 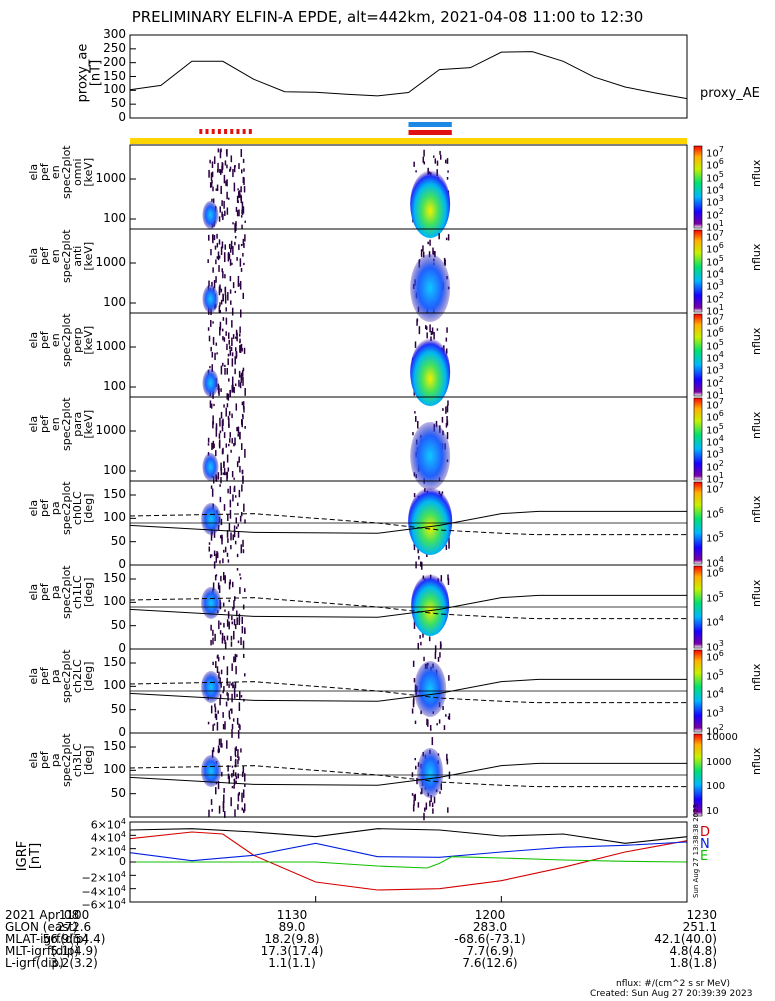 What do you see at coordinates (715, 260) in the screenshot?
I see `colorbar-tick-label: 10⁵` at bounding box center [715, 260].